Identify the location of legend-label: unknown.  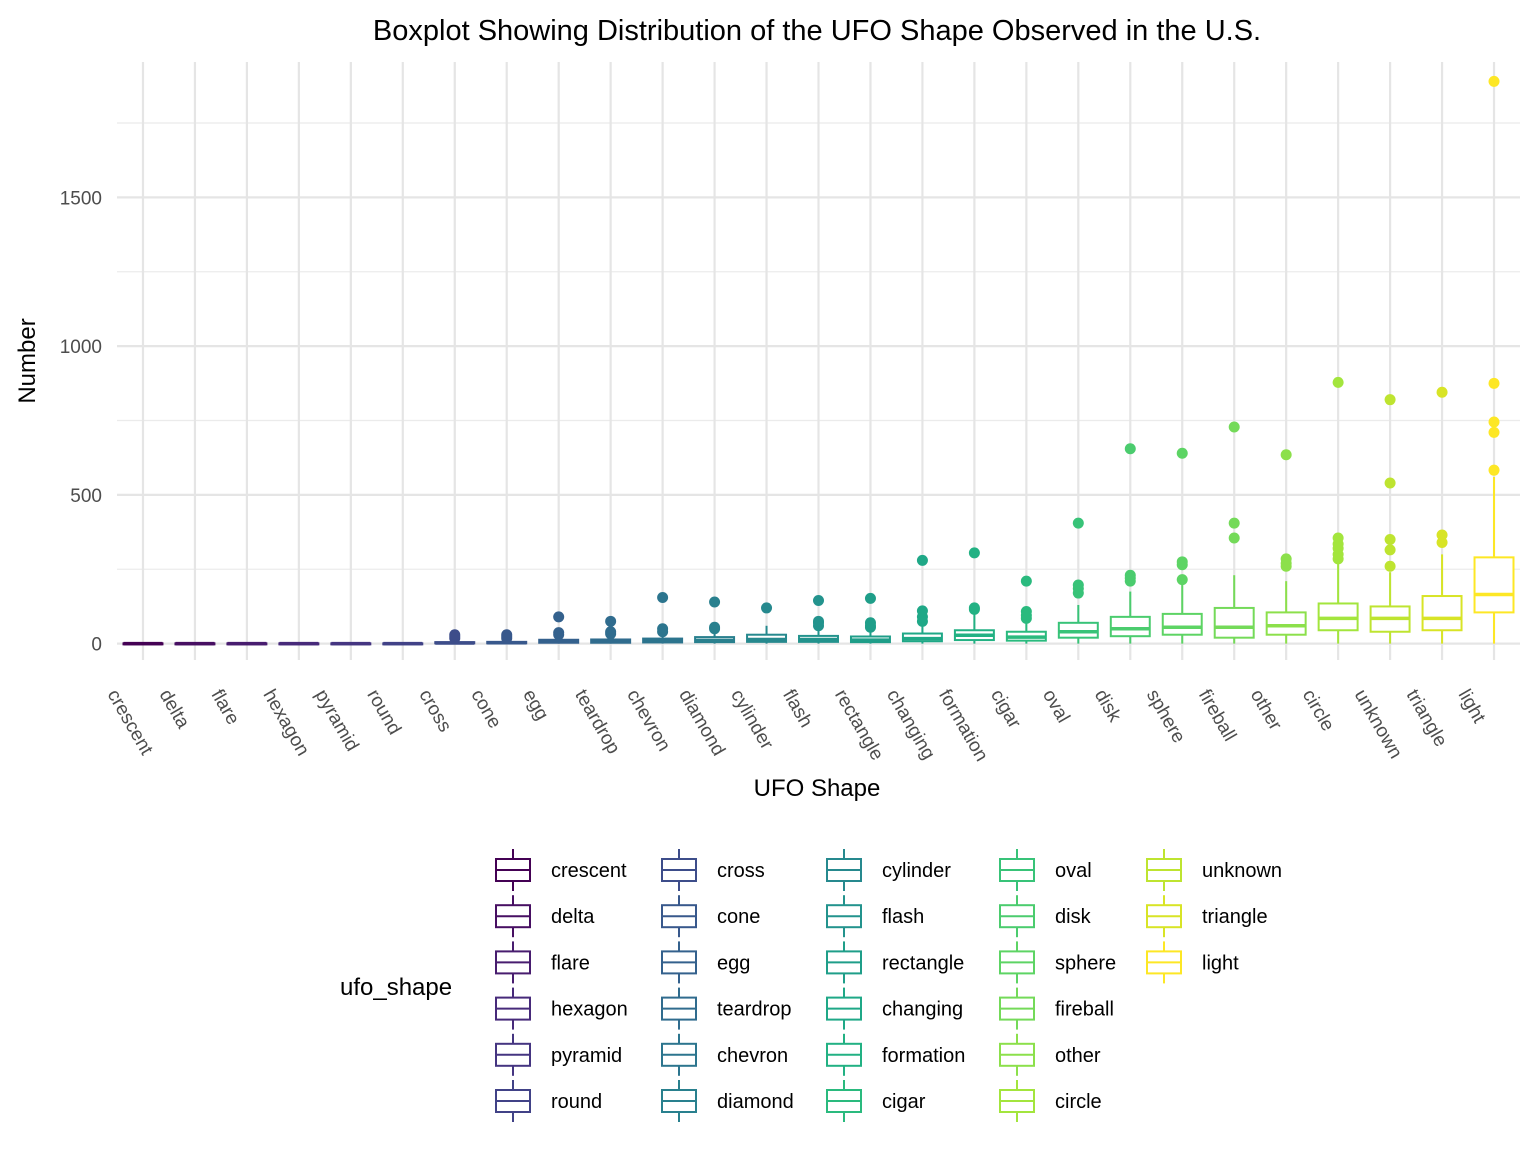
(1242, 871).